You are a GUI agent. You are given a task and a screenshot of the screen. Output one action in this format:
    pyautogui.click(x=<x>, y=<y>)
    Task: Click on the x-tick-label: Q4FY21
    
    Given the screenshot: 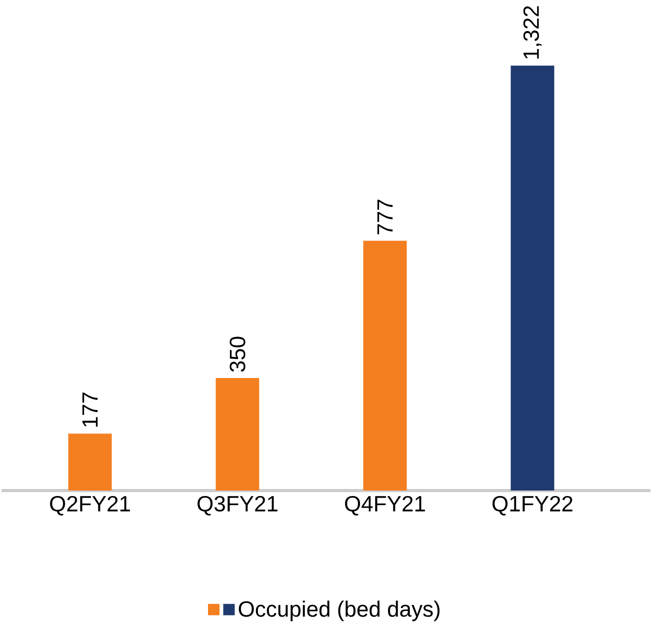 What is the action you would take?
    pyautogui.click(x=385, y=506)
    